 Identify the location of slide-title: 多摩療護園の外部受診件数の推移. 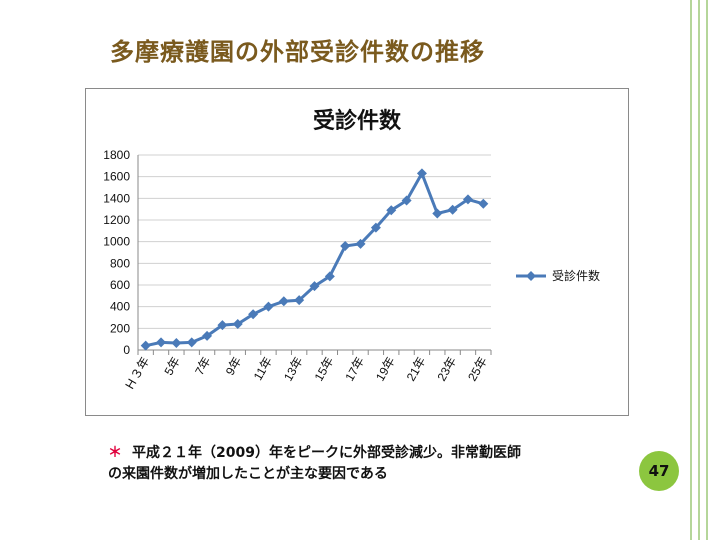
(297, 52).